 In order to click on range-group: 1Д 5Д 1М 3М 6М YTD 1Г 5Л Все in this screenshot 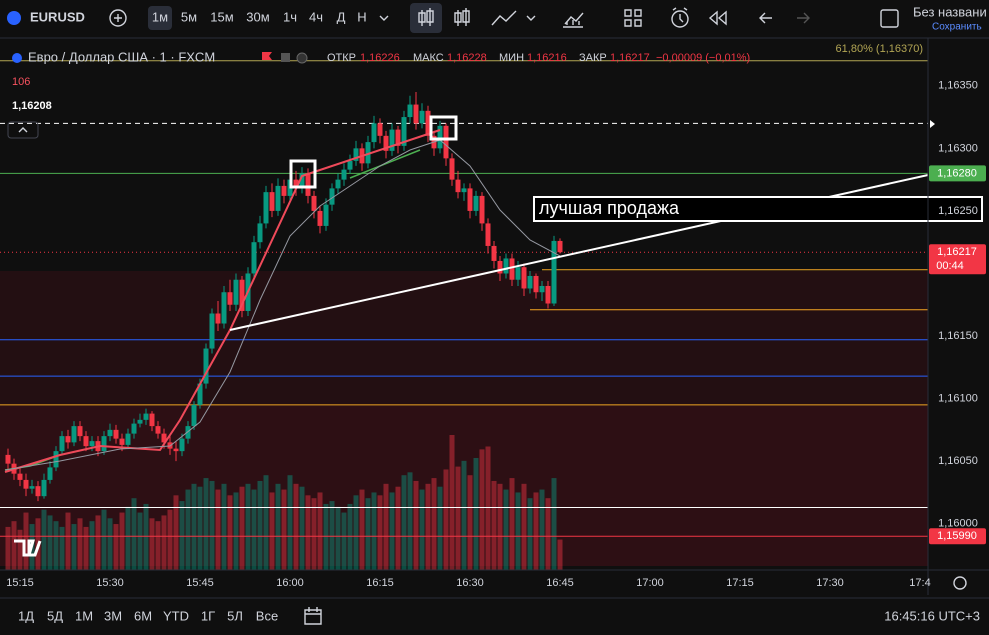, I will do `click(148, 615)`.